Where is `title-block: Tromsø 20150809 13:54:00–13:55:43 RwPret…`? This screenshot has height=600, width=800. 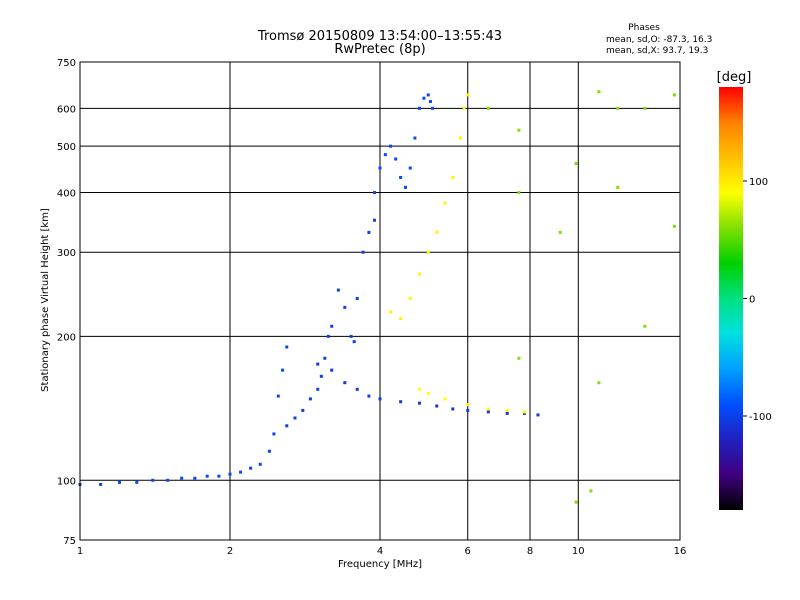
title-block: Tromsø 20150809 13:54:00–13:55:43 RwPret… is located at coordinates (379, 43).